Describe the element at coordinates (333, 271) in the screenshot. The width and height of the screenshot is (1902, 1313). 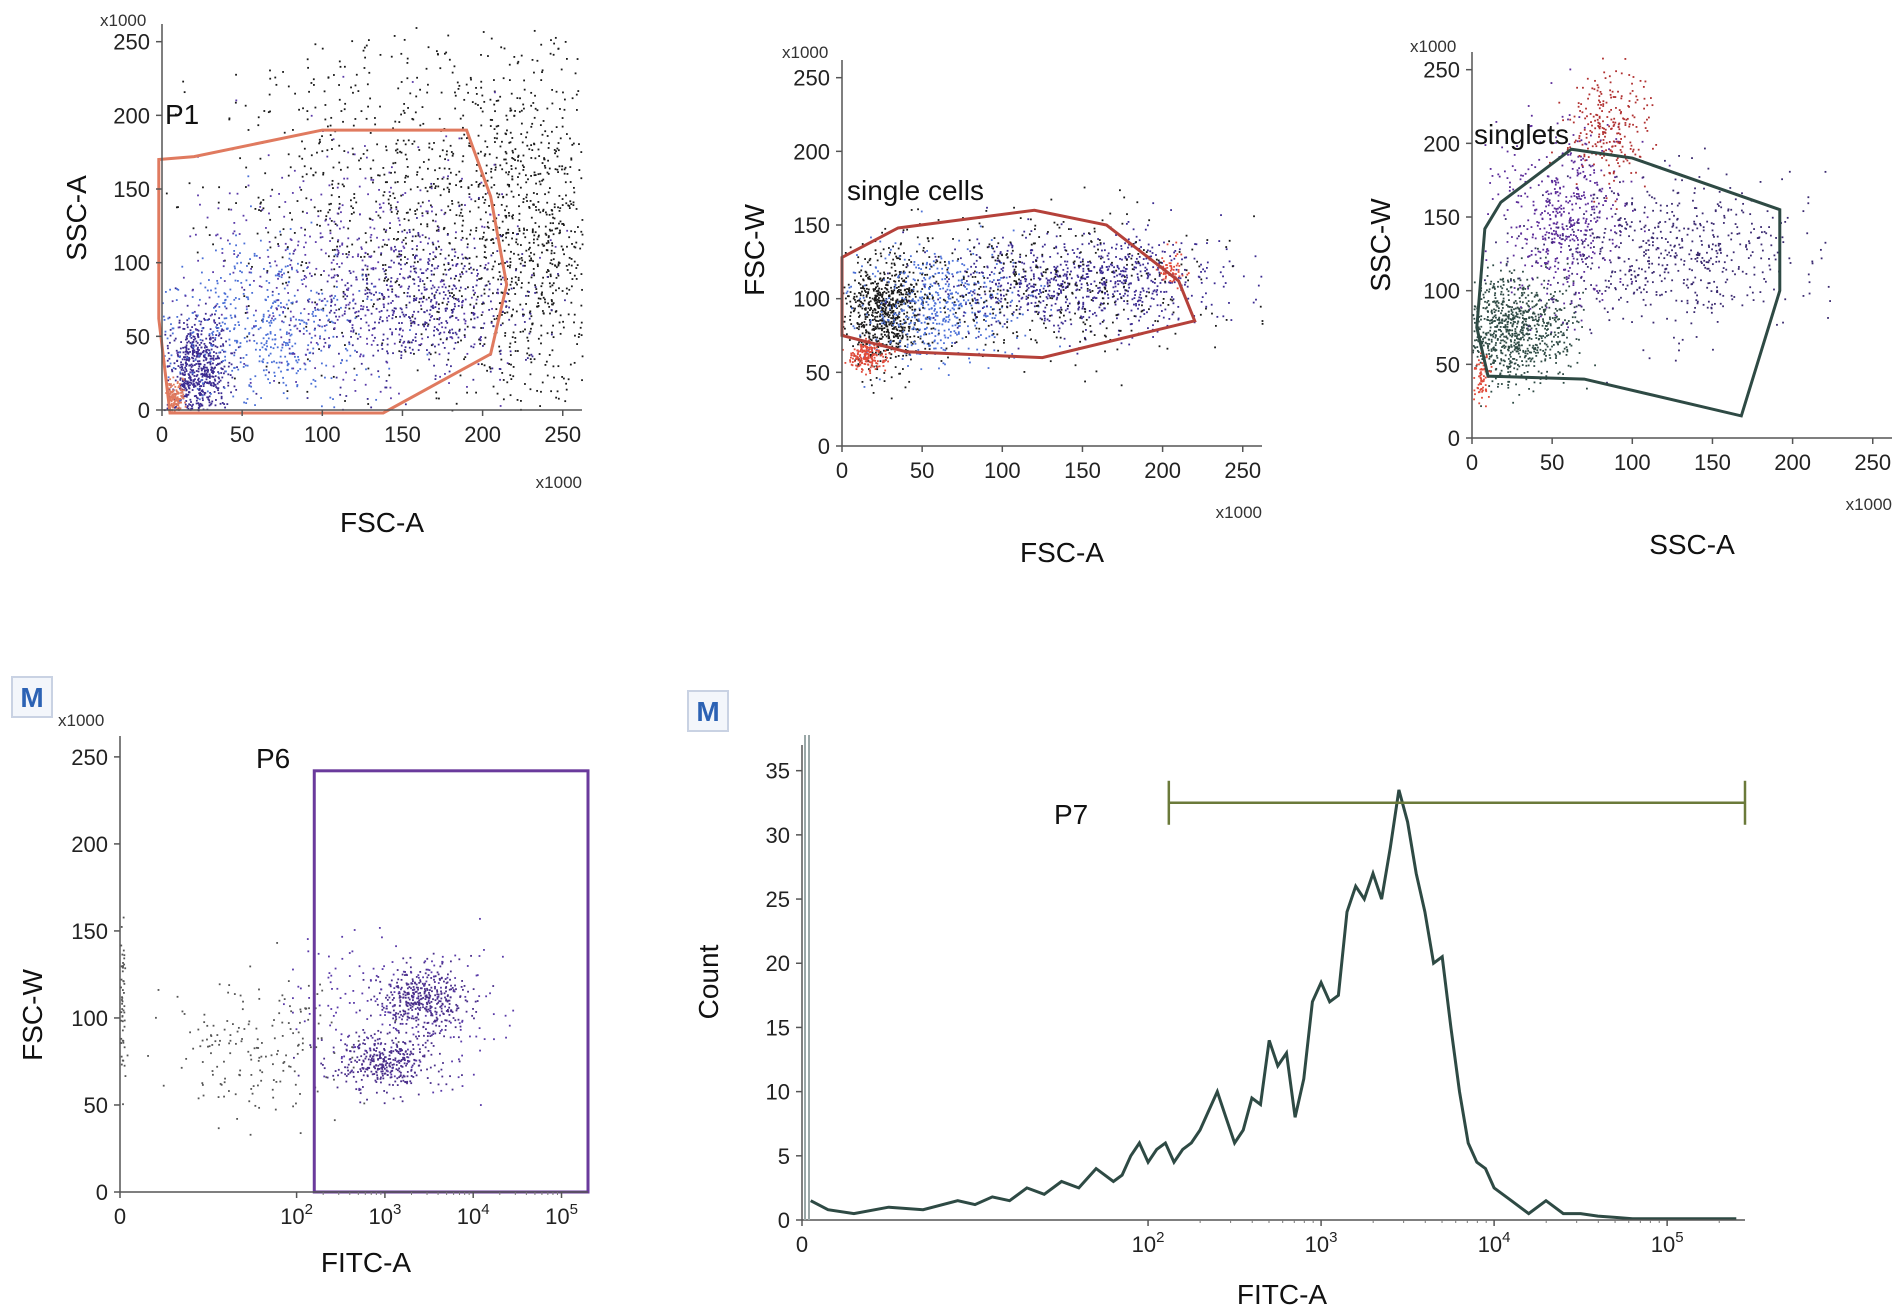
I see `panel-p1-gate` at that location.